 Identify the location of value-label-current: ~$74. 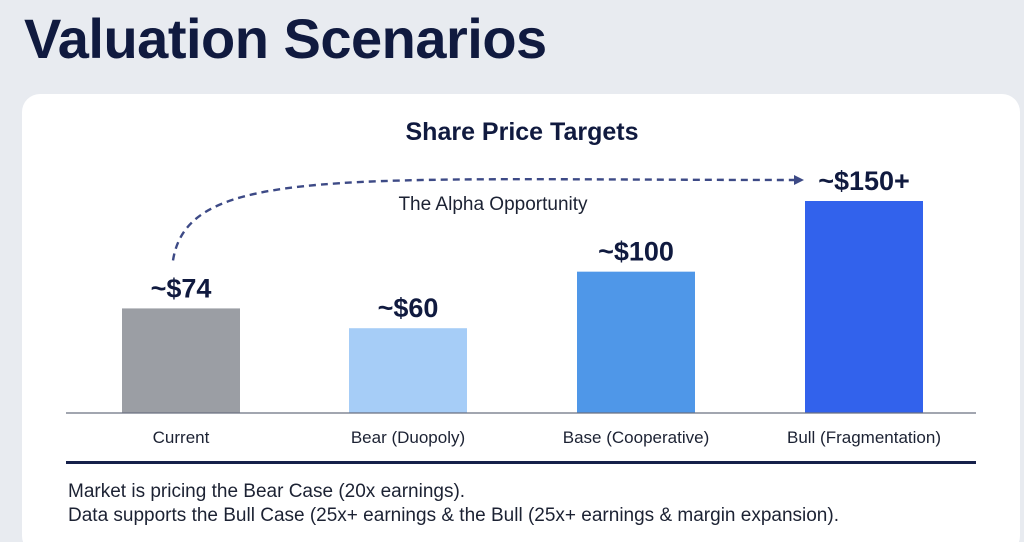
(181, 288).